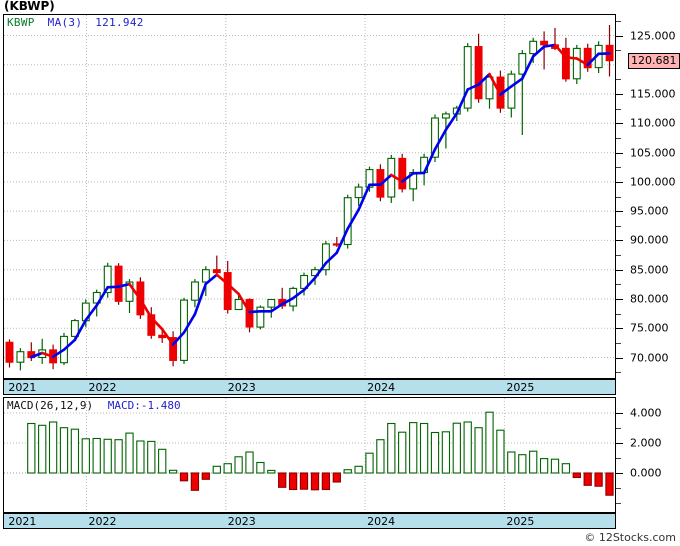 The height and width of the screenshot is (546, 680). I want to click on macd-date-axis: 2021 2022 2023 2024 2025, so click(309, 521).